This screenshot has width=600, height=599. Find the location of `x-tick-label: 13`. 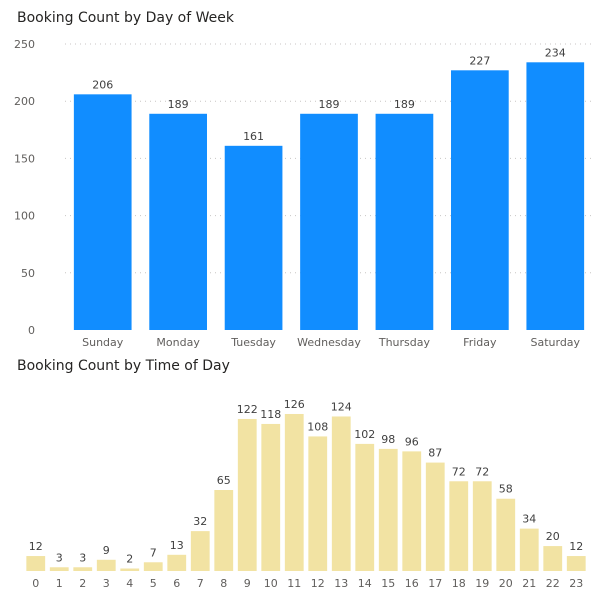

x-tick-label: 13 is located at coordinates (341, 583).